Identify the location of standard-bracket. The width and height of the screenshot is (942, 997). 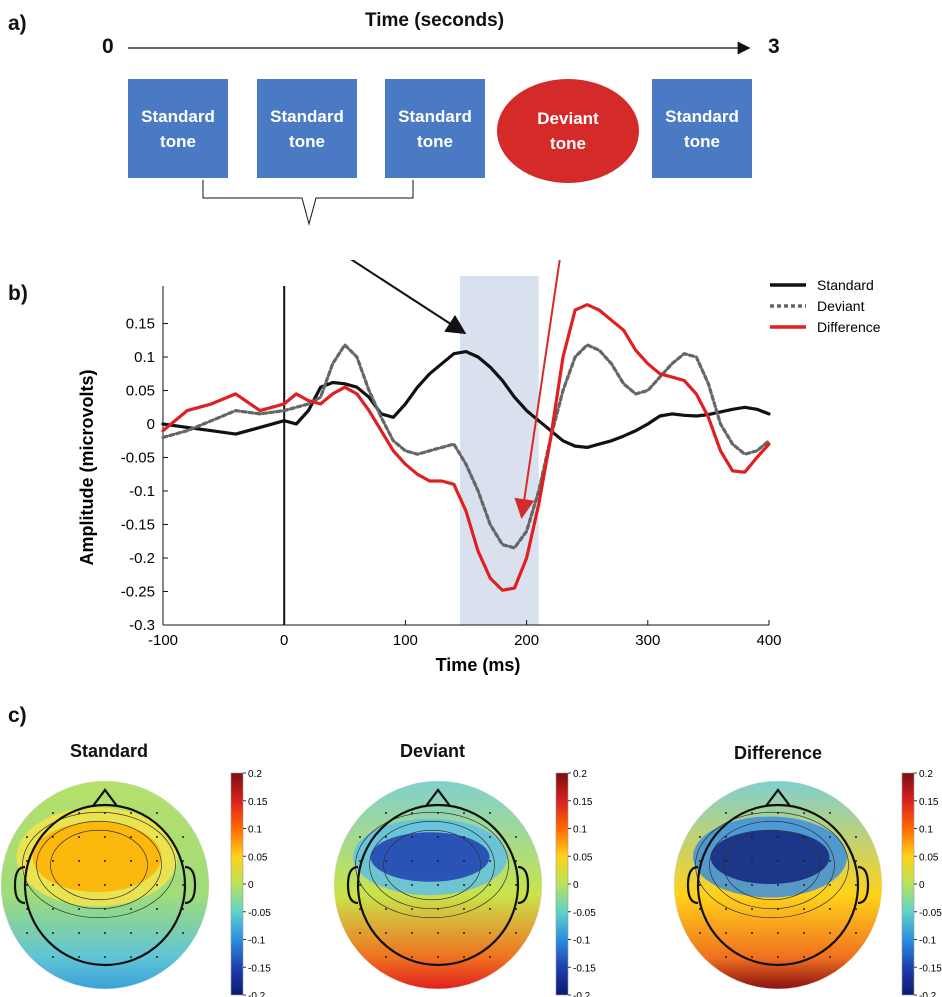
(308, 203).